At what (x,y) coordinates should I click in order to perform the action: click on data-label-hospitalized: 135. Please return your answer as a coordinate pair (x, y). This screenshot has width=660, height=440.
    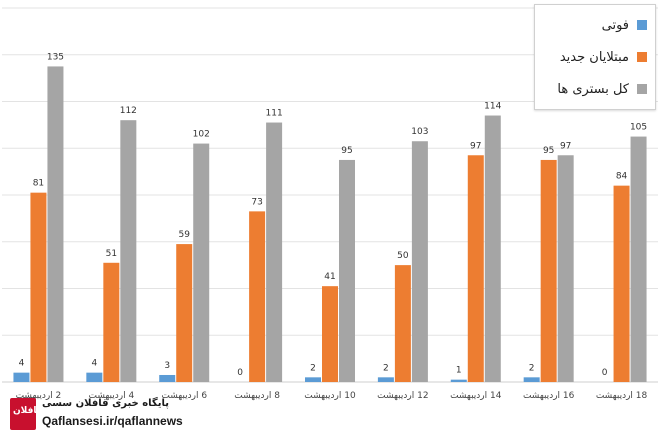
    Looking at the image, I should click on (55, 57).